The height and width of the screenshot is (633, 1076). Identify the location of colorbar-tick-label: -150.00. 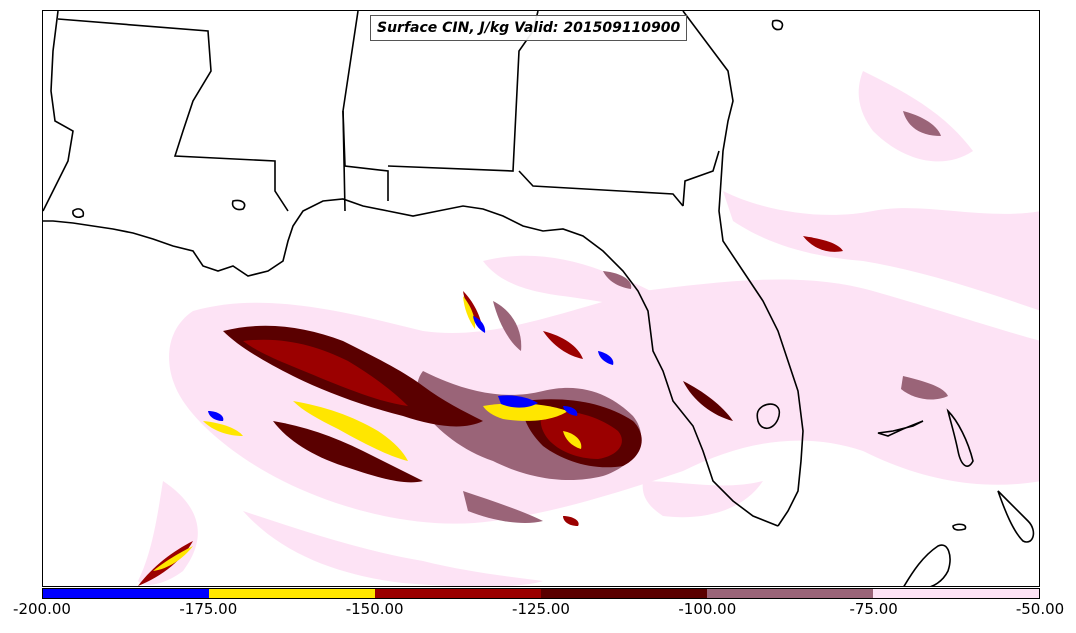
(374, 609).